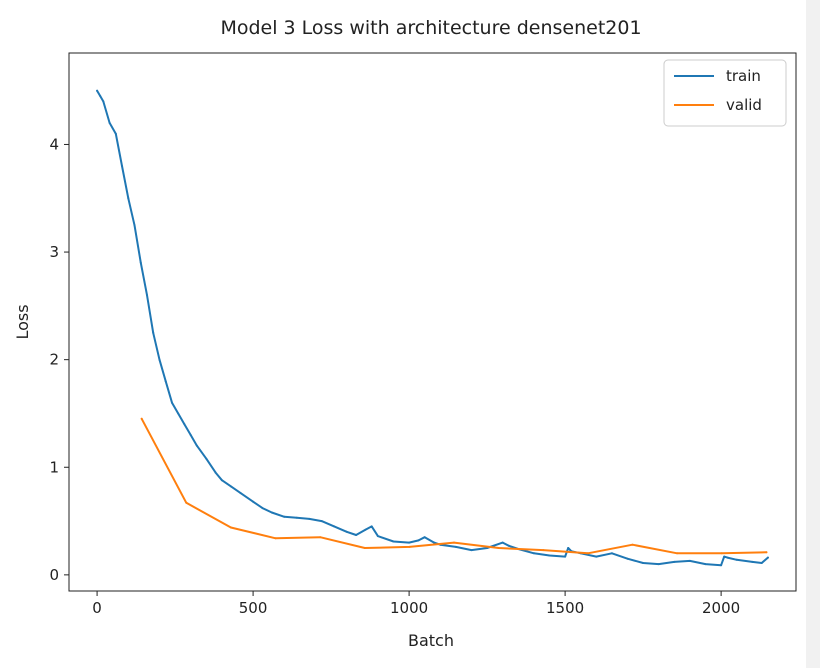 The image size is (820, 668). Describe the element at coordinates (253, 608) in the screenshot. I see `x-tick-label: 500` at that location.